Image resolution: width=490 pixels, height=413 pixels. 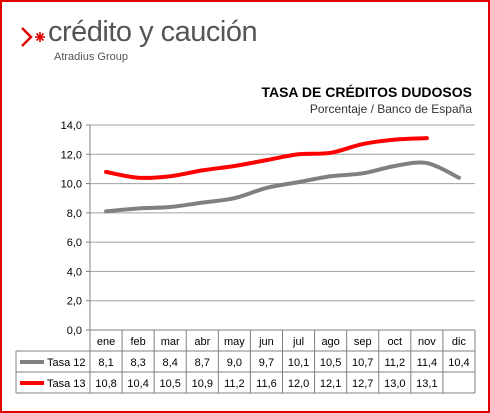 I want to click on y-tick-label: 2,0, so click(x=74, y=302).